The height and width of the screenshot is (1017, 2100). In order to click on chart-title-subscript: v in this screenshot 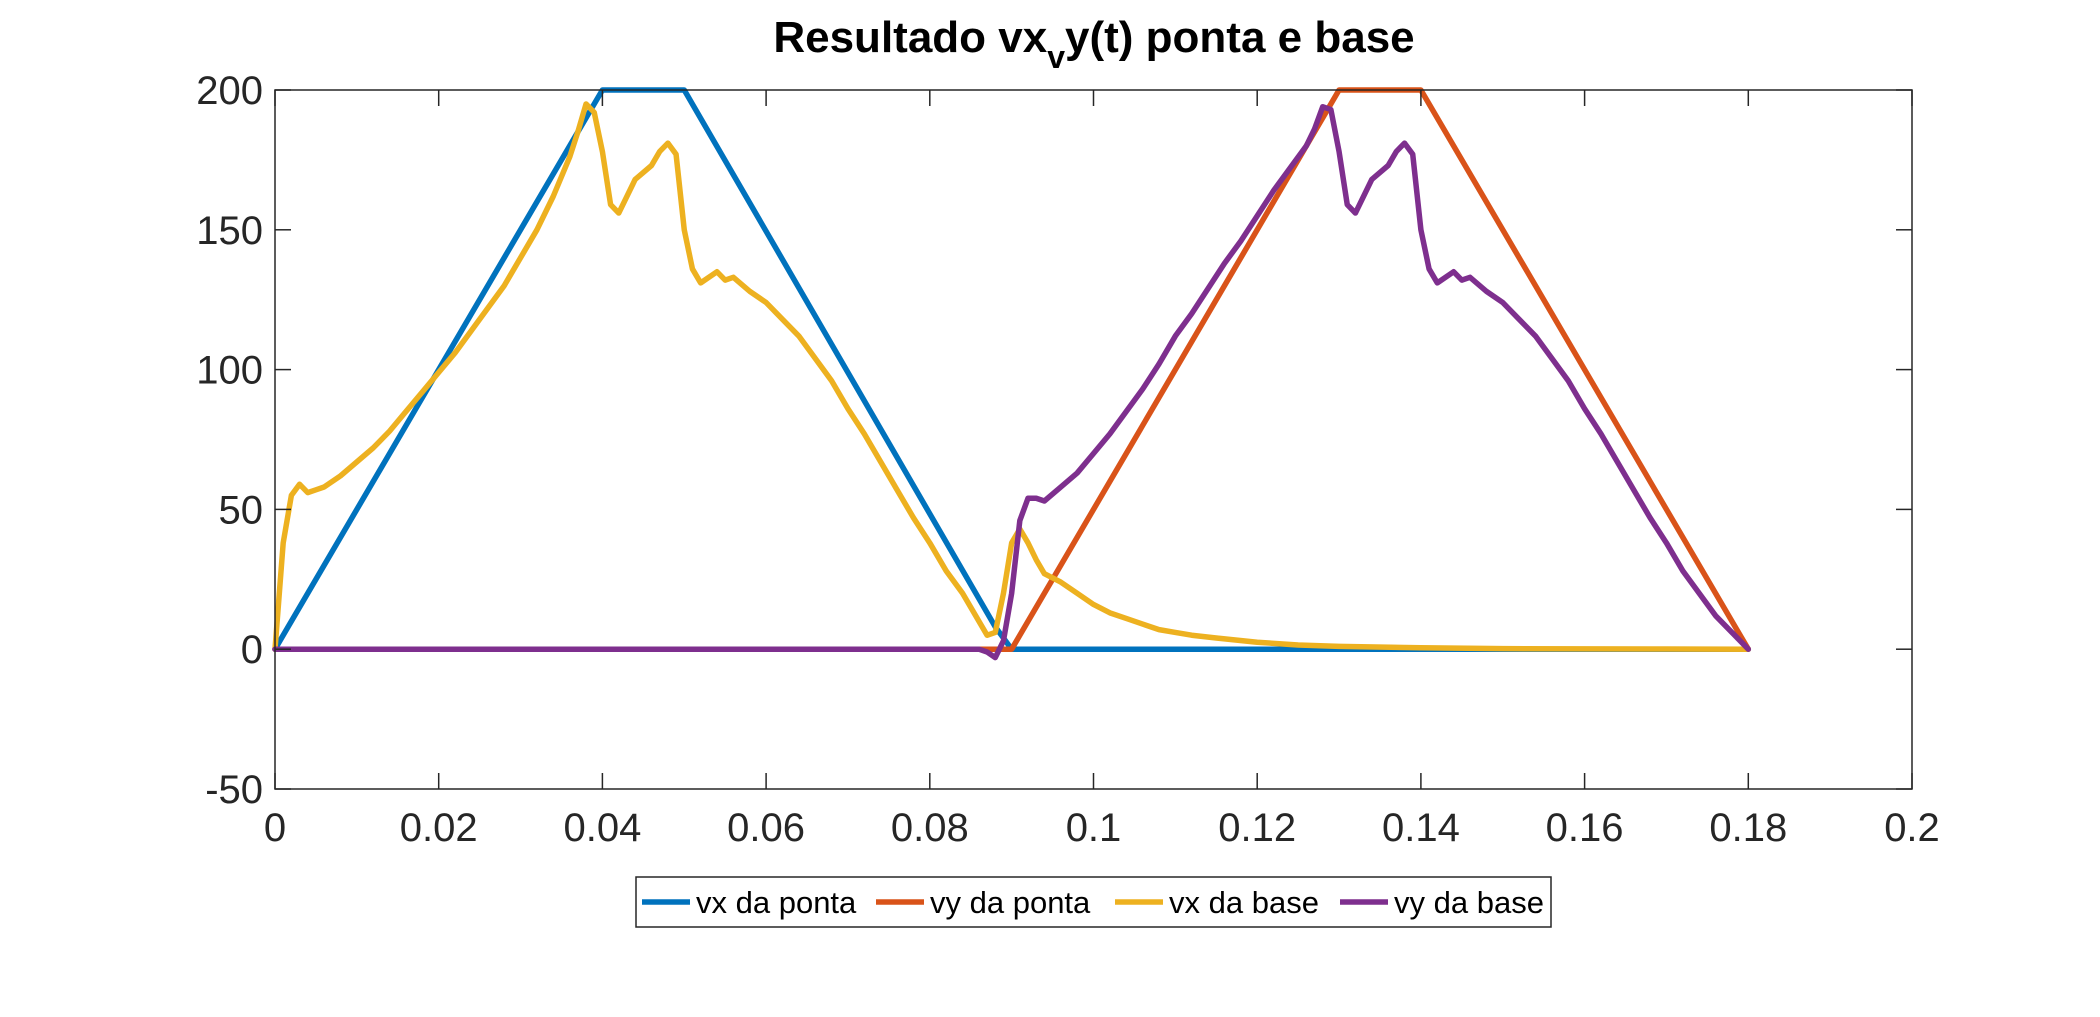, I will do `click(1056, 57)`.